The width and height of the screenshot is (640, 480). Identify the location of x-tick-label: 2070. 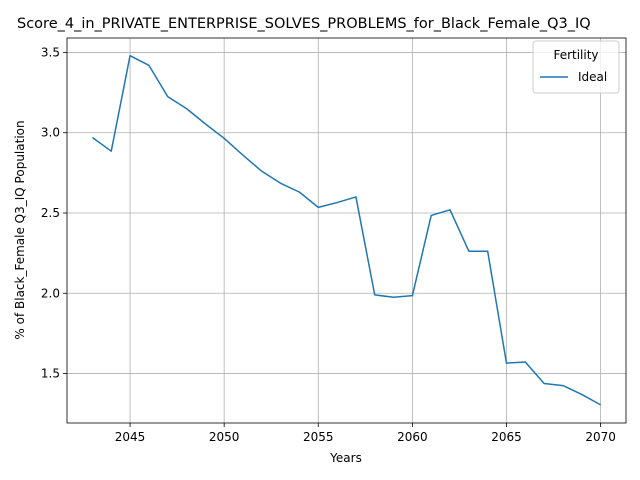
(600, 437).